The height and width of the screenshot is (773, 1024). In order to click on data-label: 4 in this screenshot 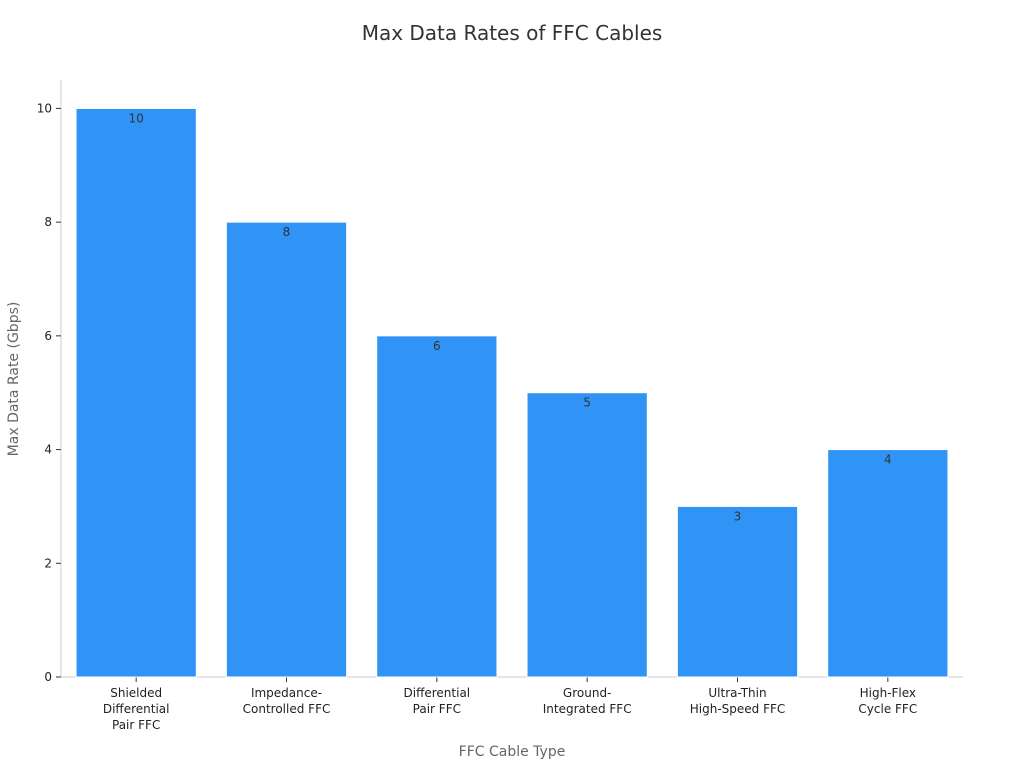, I will do `click(888, 460)`.